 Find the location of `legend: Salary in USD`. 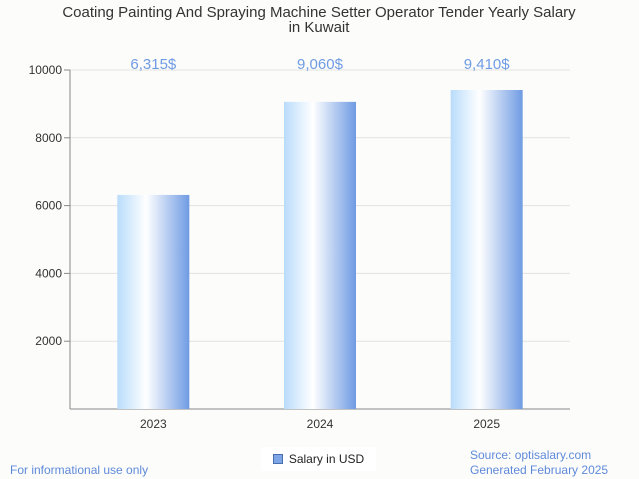

legend: Salary in USD is located at coordinates (318, 459).